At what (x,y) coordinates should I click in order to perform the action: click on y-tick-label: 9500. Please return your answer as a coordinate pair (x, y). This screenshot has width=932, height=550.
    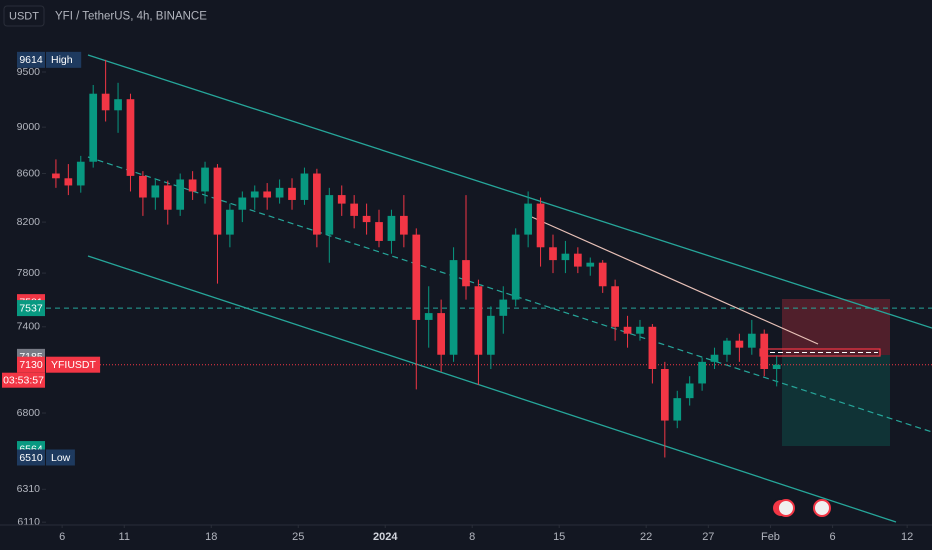
    Looking at the image, I should click on (29, 72).